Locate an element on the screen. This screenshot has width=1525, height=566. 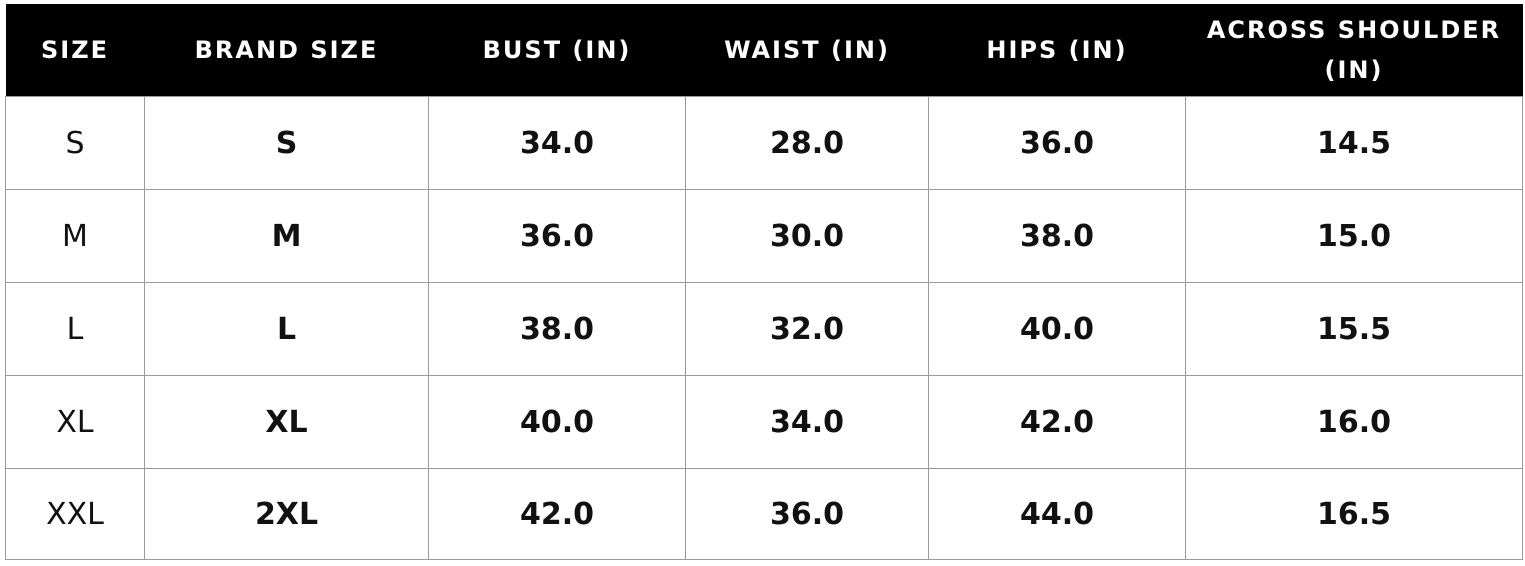
cell-across-shoulder: 15.0 is located at coordinates (1354, 236).